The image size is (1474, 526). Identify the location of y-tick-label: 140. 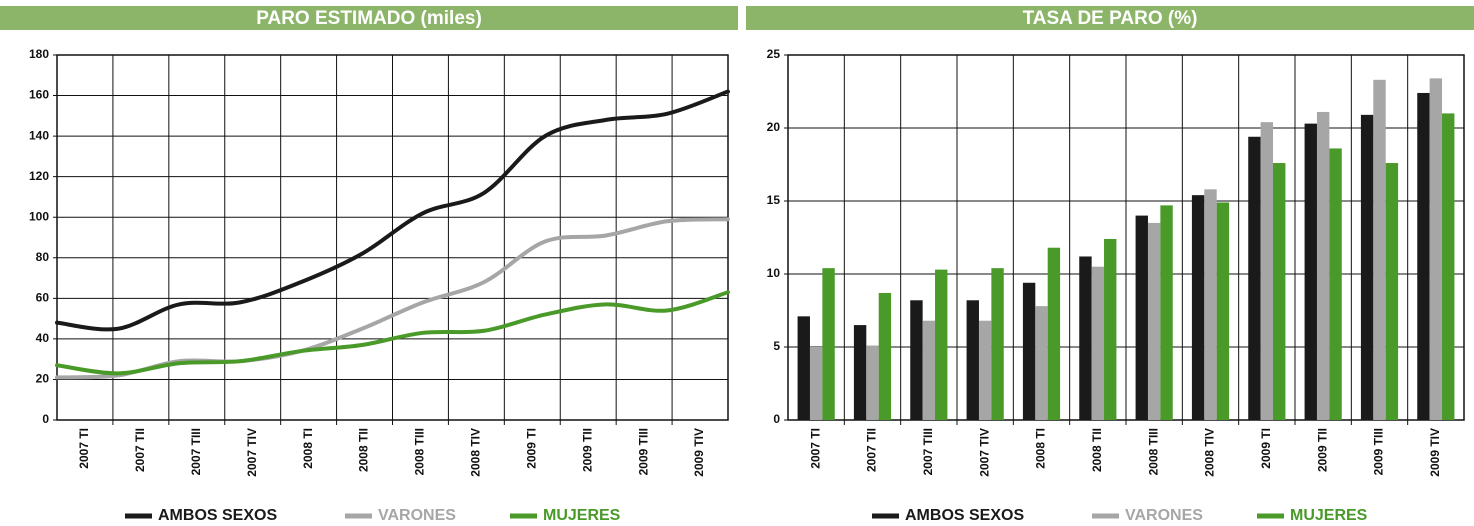
(39, 135).